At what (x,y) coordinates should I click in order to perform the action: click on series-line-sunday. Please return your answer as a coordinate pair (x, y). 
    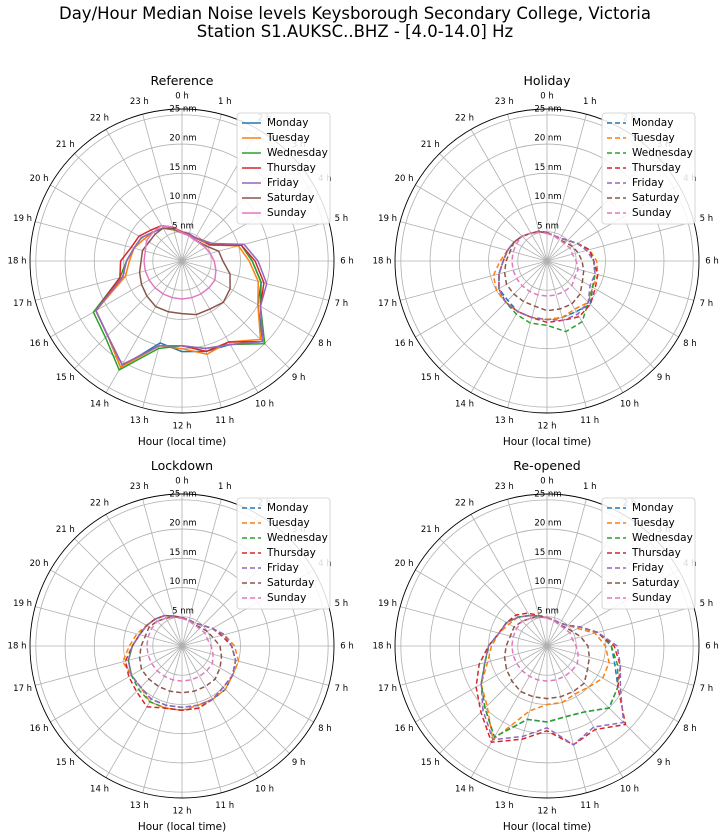
    Looking at the image, I should click on (545, 264).